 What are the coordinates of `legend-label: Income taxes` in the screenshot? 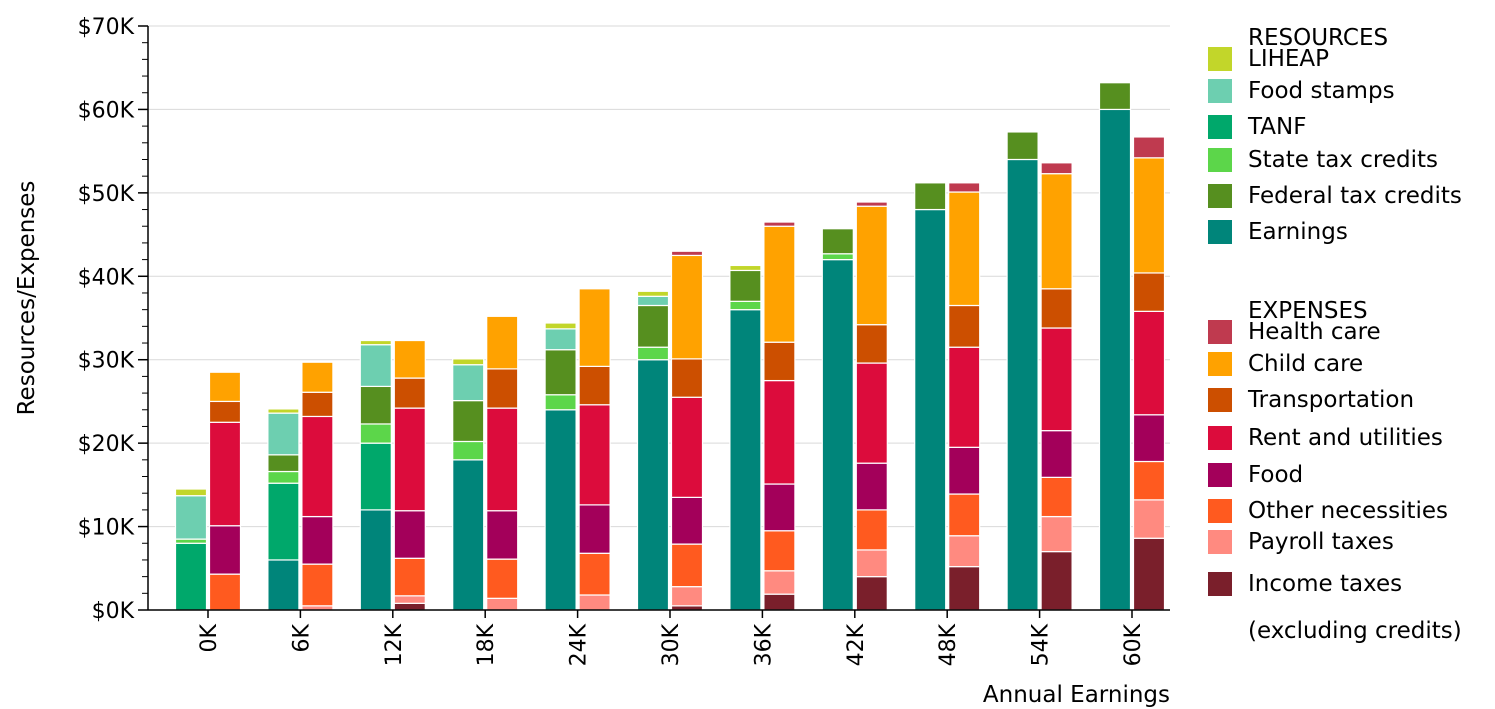 It's located at (1325, 584).